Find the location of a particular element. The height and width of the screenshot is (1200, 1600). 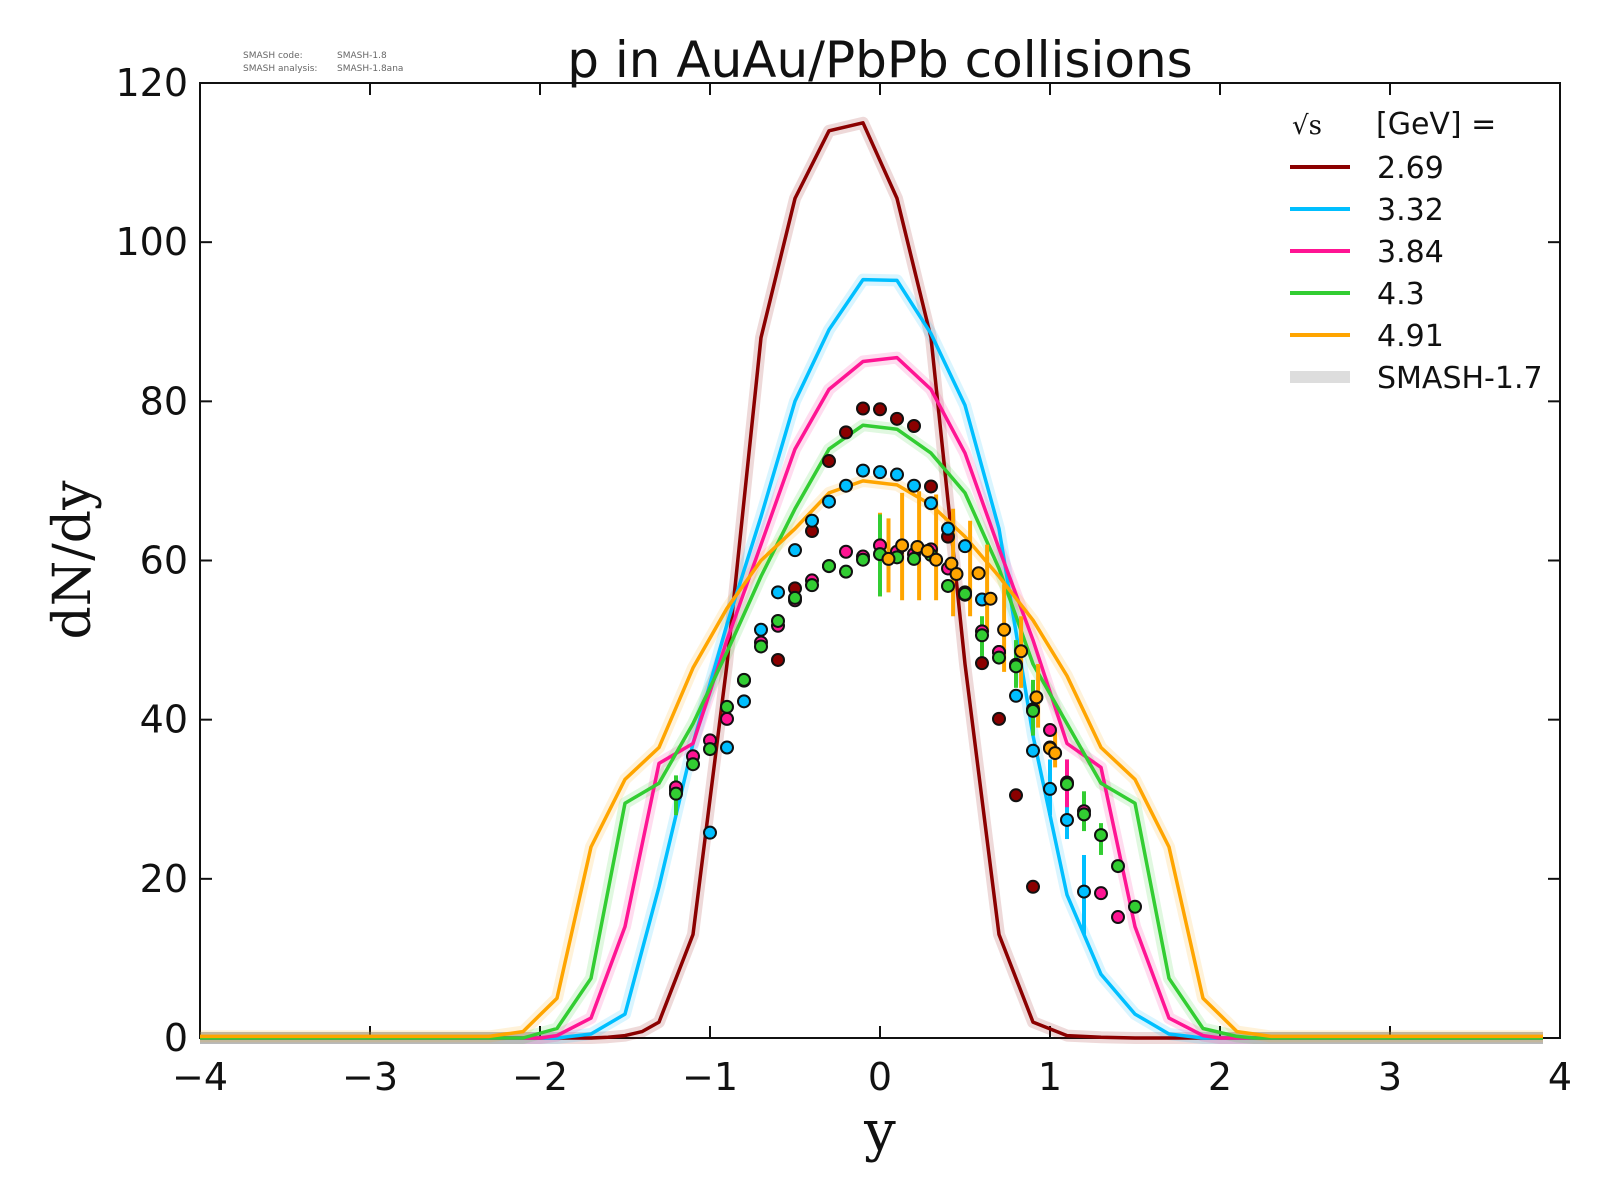

y-tick-label: 0 is located at coordinates (176, 1038).